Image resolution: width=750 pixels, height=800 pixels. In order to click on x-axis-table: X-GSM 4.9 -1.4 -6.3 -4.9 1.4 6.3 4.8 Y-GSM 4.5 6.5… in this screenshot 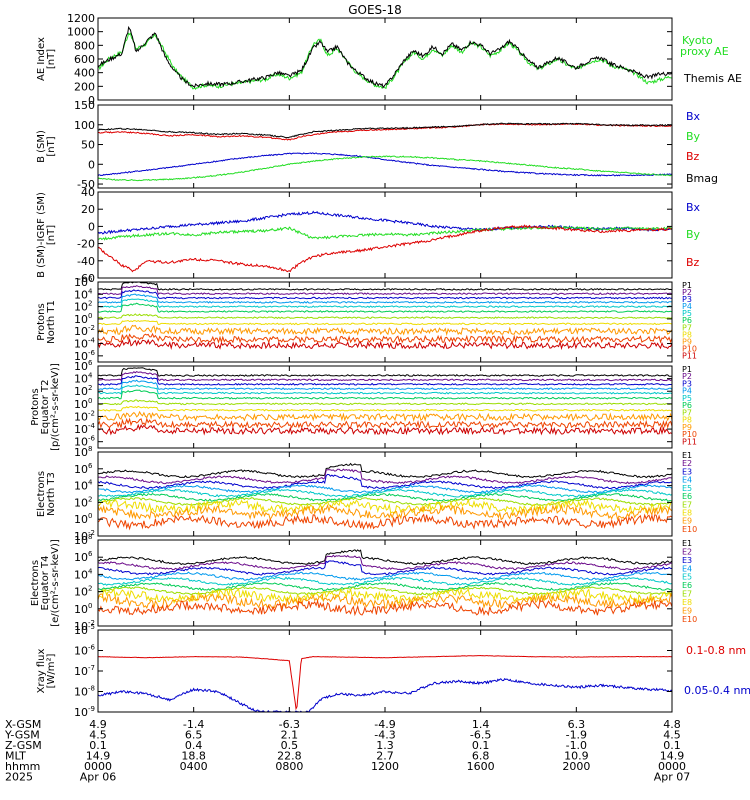, I will do `click(347, 751)`.